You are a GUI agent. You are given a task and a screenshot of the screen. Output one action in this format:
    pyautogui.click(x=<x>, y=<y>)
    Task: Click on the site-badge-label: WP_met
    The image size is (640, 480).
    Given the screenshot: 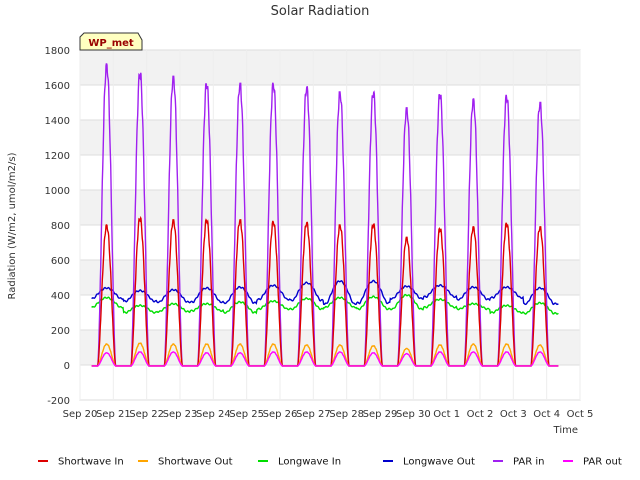 What is the action you would take?
    pyautogui.click(x=111, y=43)
    